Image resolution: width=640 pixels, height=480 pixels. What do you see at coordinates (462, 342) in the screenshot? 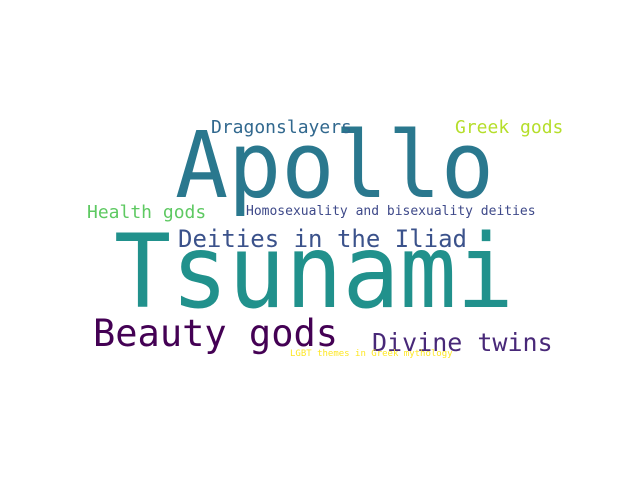
I see `word-divine-twins: Divine twins` at bounding box center [462, 342].